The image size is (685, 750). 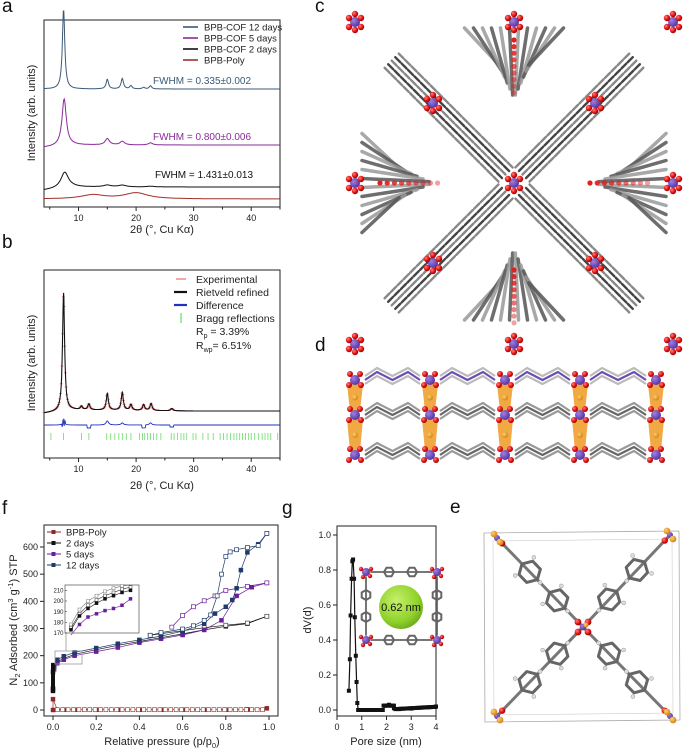 I want to click on b-xtick-label: 10, so click(x=79, y=469).